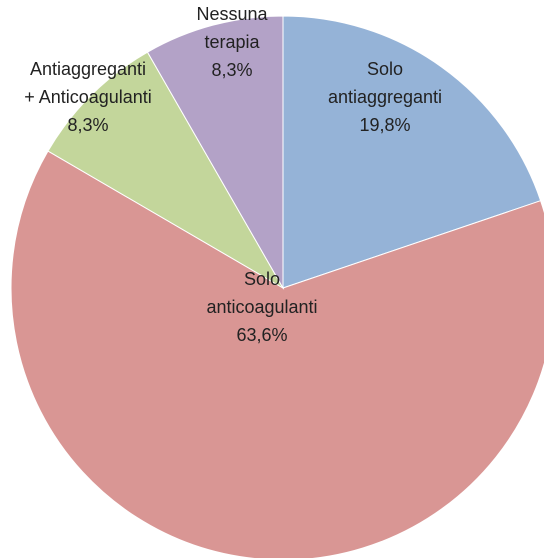 The width and height of the screenshot is (544, 558). I want to click on slice-label: Antiaggreganti + Anticoagulanti, so click(88, 83).